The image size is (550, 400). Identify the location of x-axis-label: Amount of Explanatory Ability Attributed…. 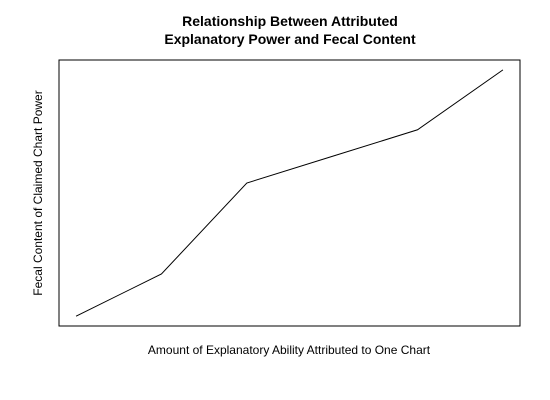
(289, 350).